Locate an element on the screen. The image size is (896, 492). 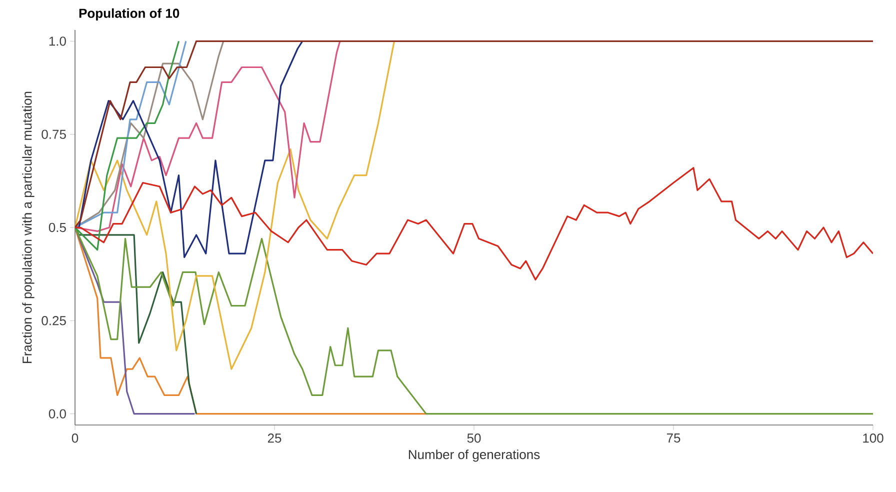
y-tick-label: 0.5 is located at coordinates (57, 227).